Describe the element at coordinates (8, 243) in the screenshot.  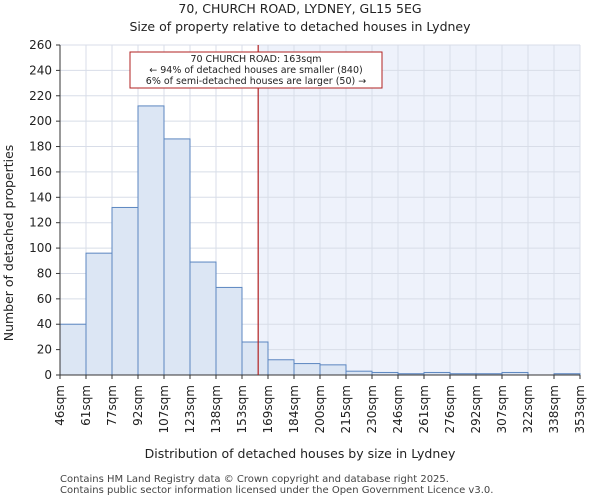
I see `y-axis-label: Number of detached properties` at that location.